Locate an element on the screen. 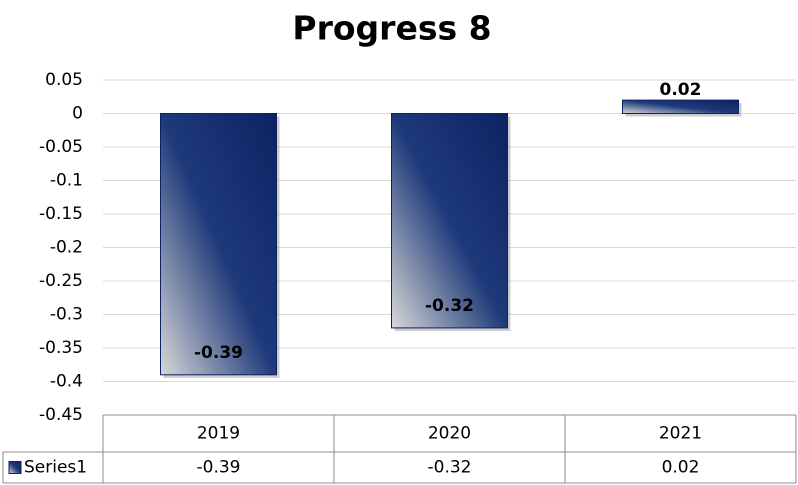 The image size is (798, 485). chart-title: Progress 8 is located at coordinates (391, 28).